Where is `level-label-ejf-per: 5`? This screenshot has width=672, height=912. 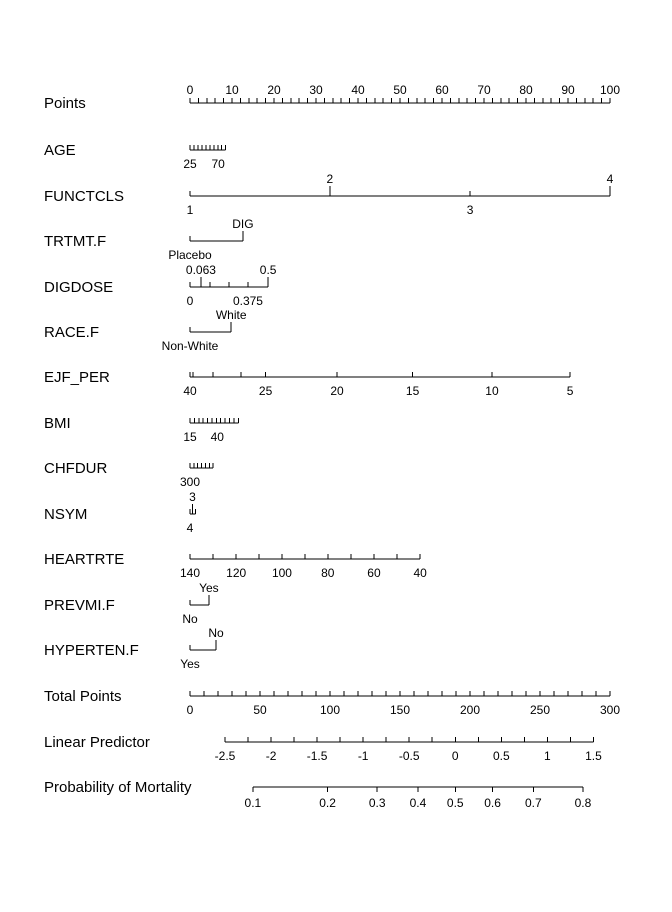
level-label-ejf-per: 5 is located at coordinates (570, 391).